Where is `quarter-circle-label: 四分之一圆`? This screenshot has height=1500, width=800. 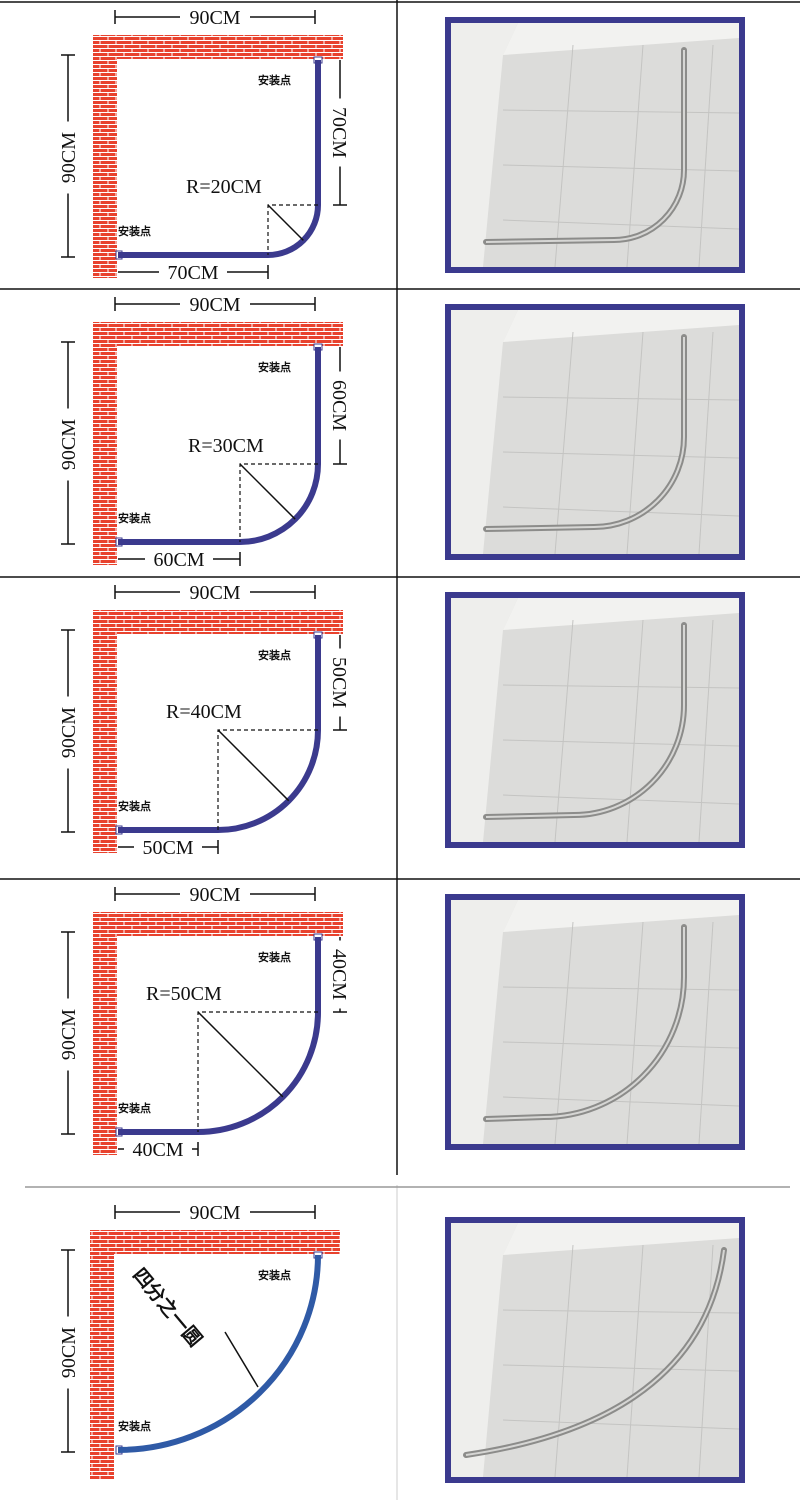
quarter-circle-label: 四分之一圆 is located at coordinates (167, 1307).